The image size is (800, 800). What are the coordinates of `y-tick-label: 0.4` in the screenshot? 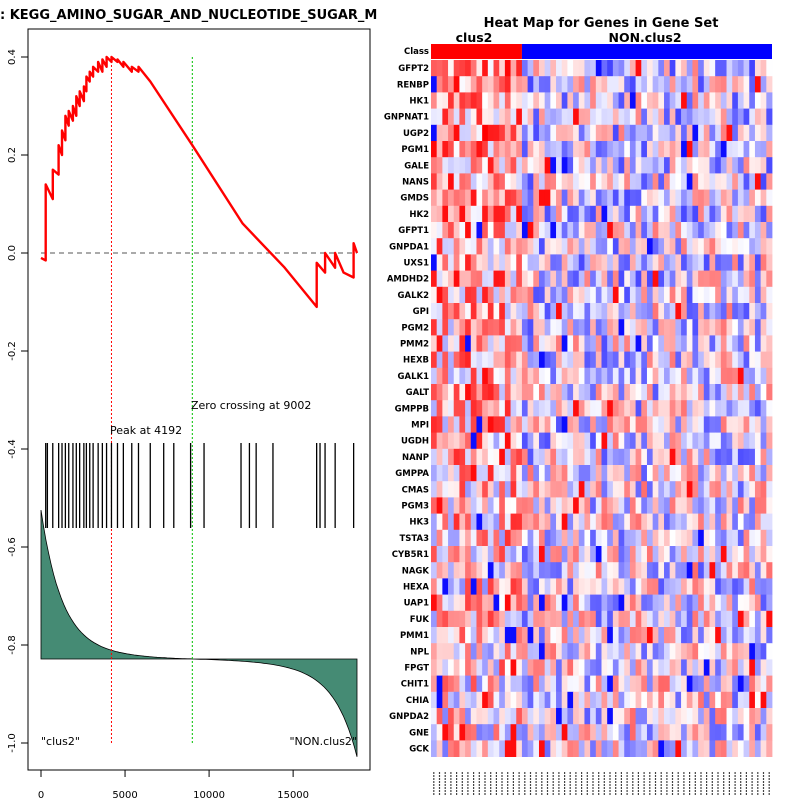 It's located at (12, 57).